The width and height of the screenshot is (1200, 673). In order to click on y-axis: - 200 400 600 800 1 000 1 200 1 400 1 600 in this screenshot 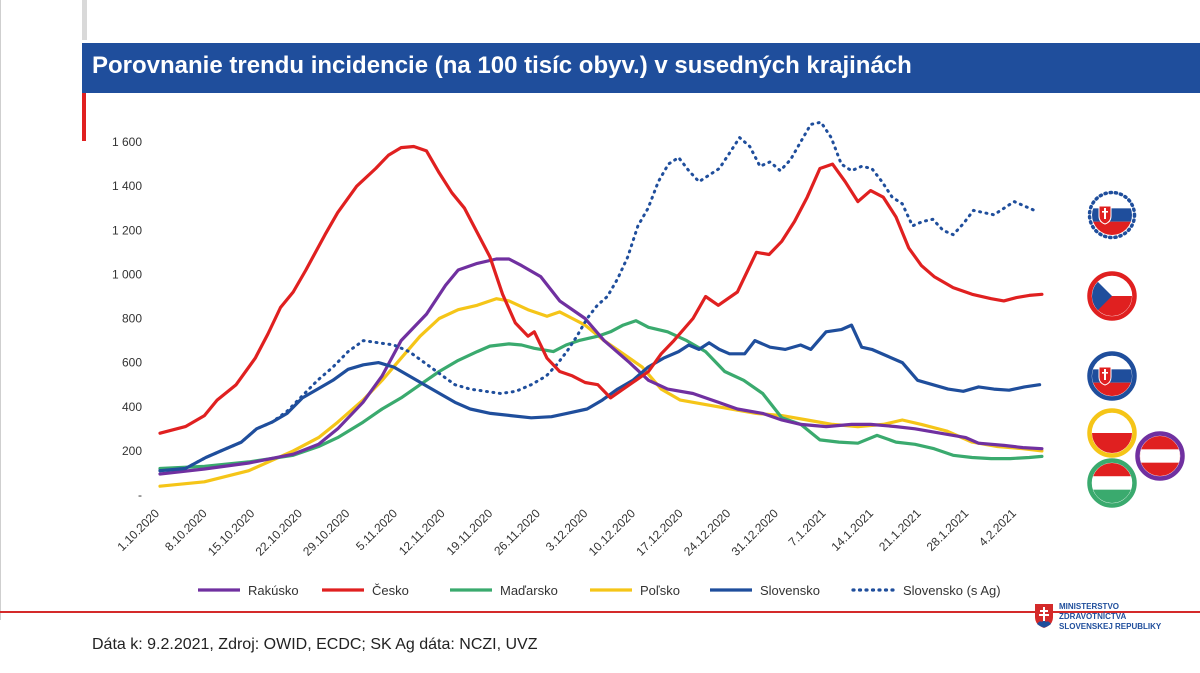, I will do `click(127, 318)`.